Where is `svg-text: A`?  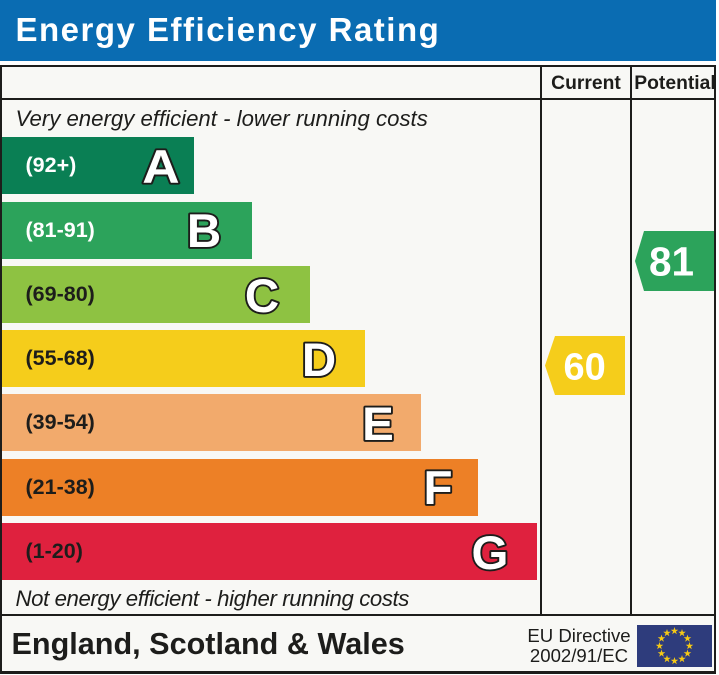 svg-text: A is located at coordinates (160, 167).